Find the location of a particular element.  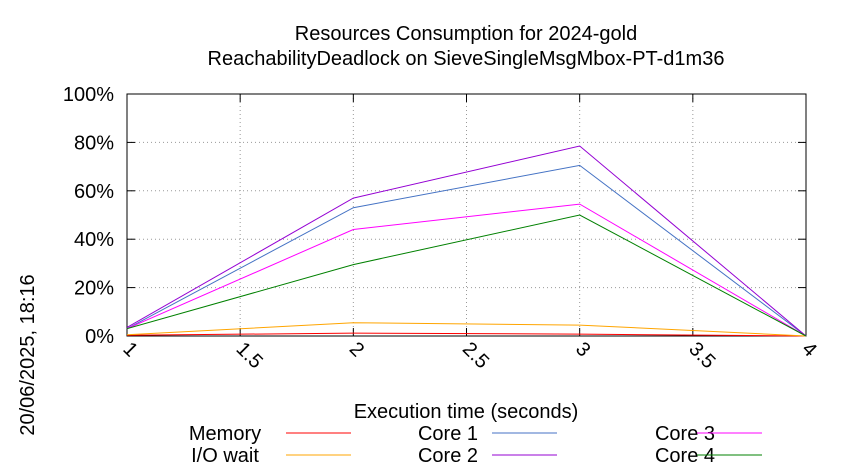

x-tick-label: 2.5 is located at coordinates (475, 355).